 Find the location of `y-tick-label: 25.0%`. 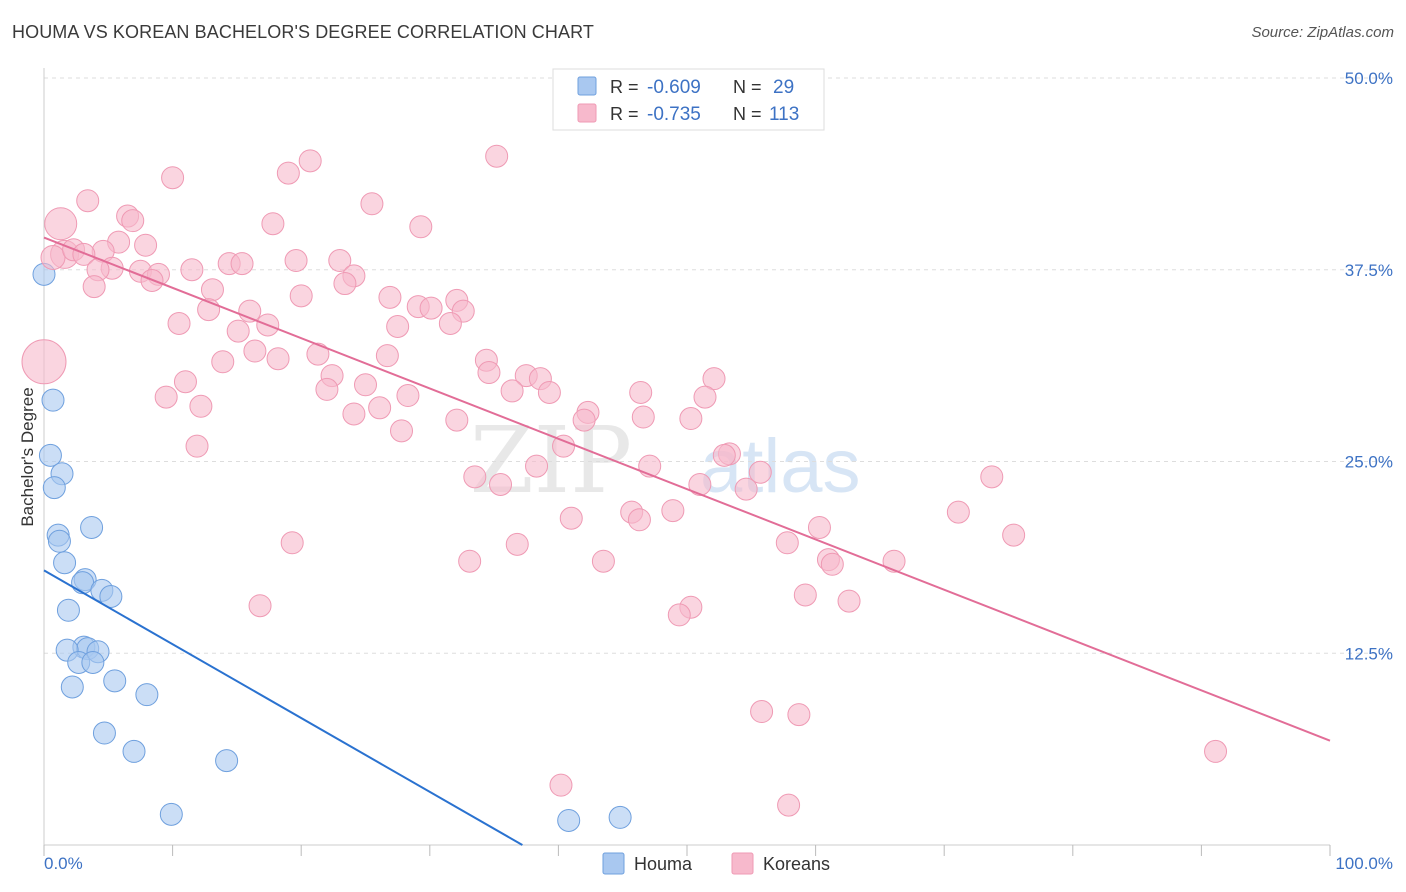

y-tick-label: 25.0% is located at coordinates (1369, 462).